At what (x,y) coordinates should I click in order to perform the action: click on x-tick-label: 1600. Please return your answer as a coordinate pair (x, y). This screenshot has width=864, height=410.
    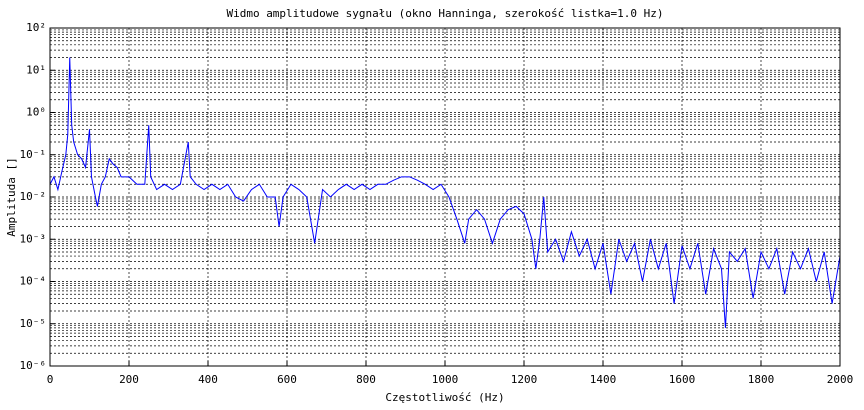
    Looking at the image, I should click on (682, 379).